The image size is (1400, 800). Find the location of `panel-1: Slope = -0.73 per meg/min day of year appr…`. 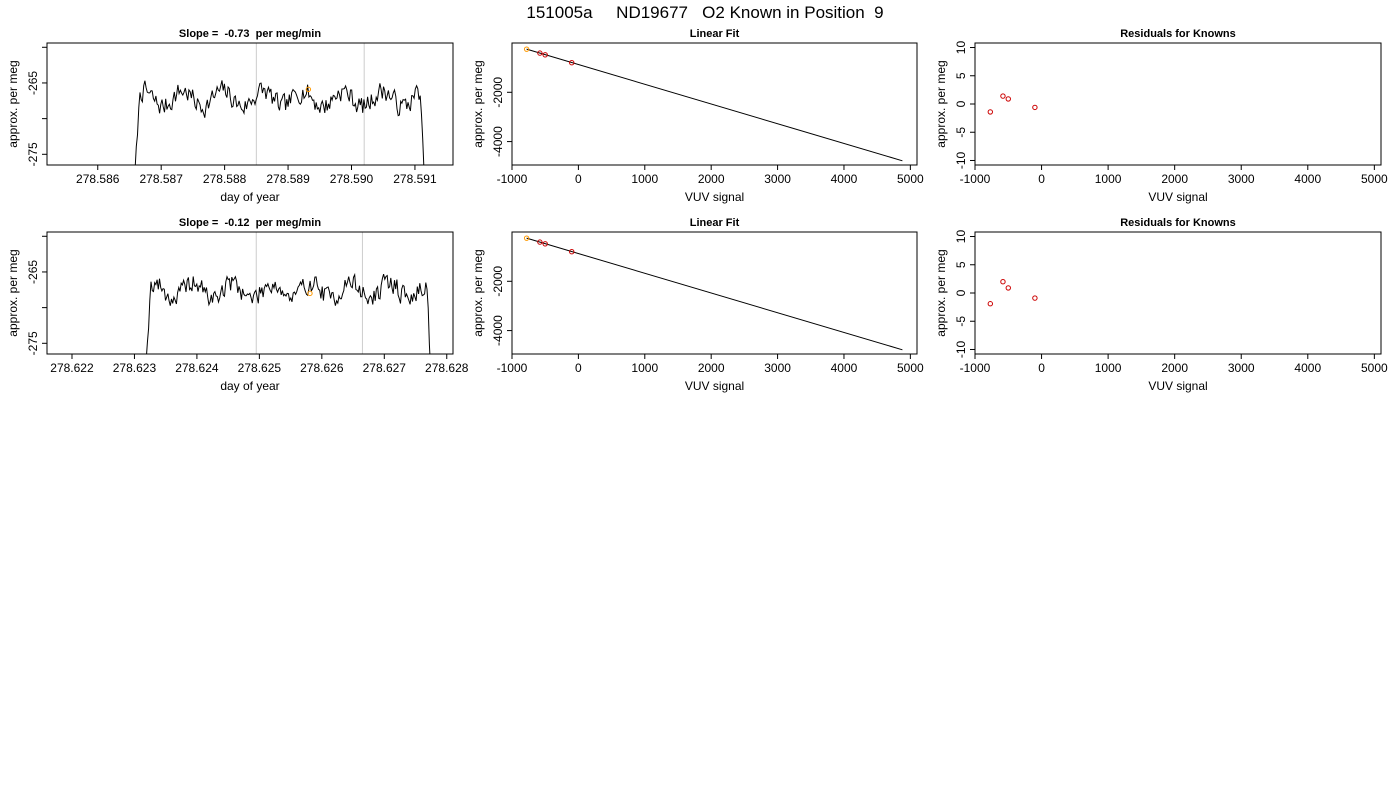

panel-1: Slope = -0.73 per meg/min day of year appr… is located at coordinates (230, 116).